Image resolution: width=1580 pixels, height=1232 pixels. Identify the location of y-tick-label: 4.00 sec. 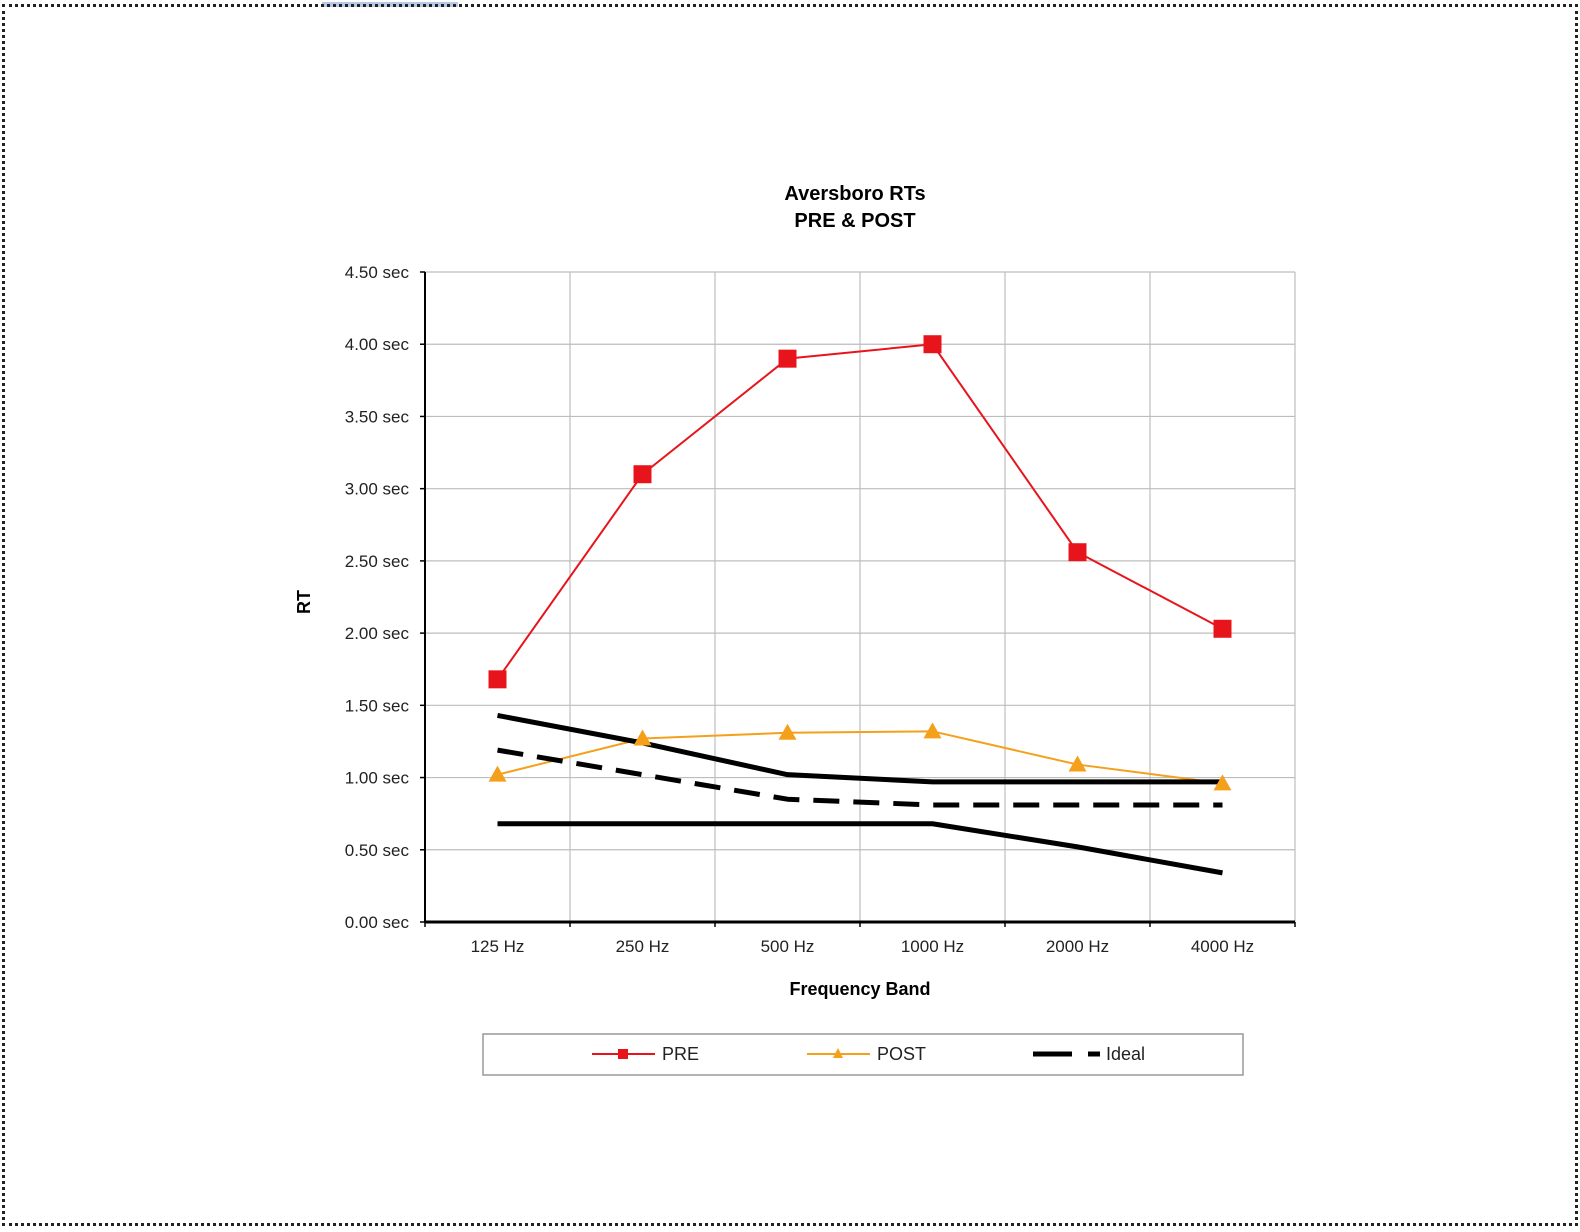
(377, 344).